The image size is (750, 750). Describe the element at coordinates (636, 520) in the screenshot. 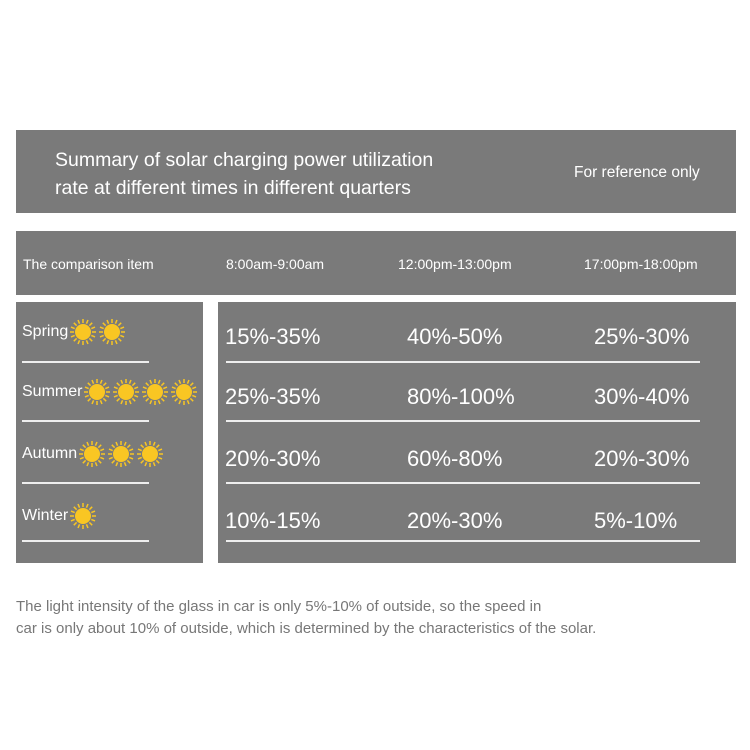

I see `rate-value: 5%-10%` at that location.